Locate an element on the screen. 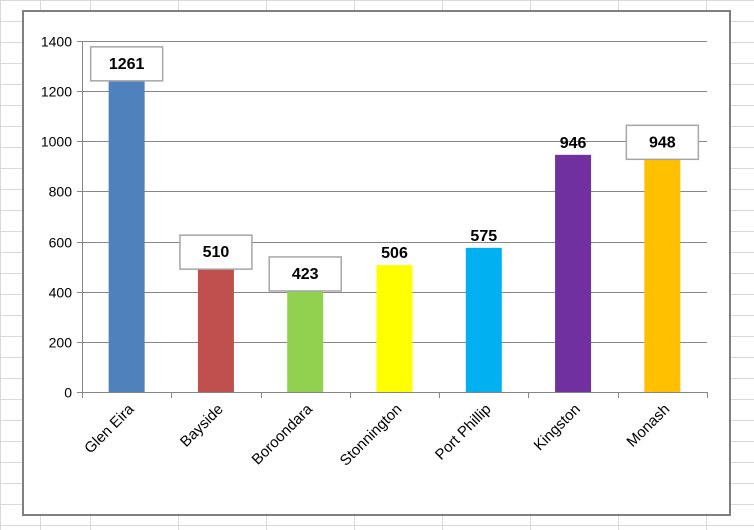 This screenshot has height=530, width=754. y-tick-label: 600 is located at coordinates (61, 243).